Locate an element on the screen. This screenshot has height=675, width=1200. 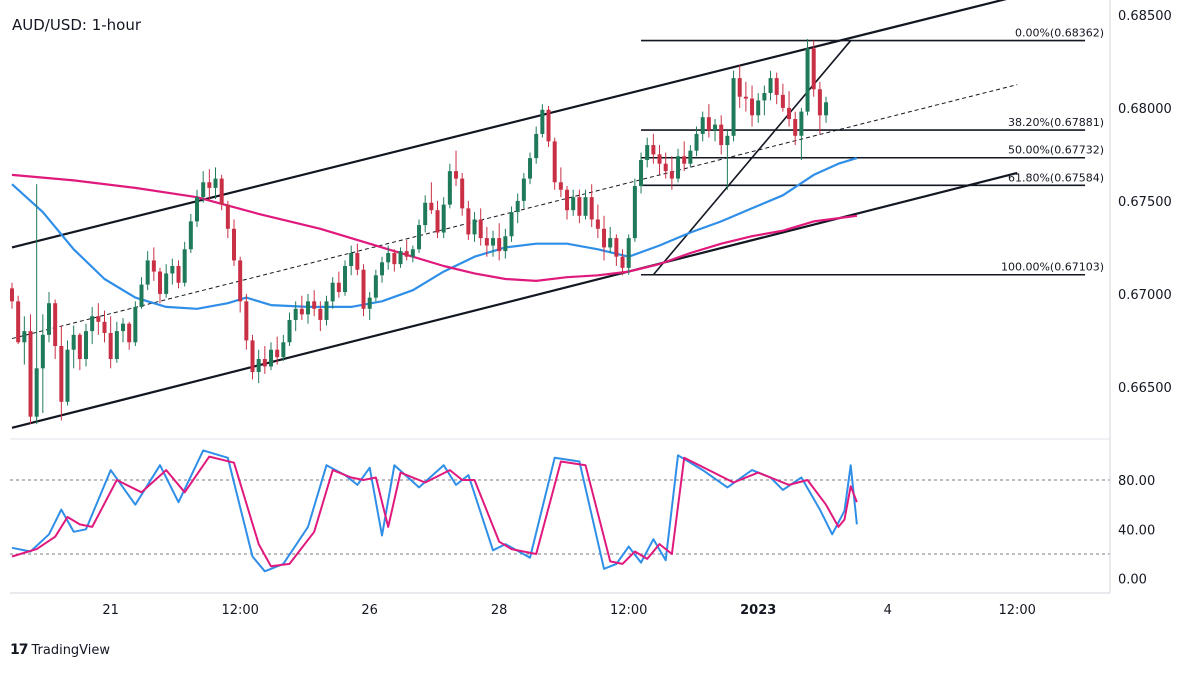
fib-level-label: 0.00%(0.68362) is located at coordinates (1059, 33).